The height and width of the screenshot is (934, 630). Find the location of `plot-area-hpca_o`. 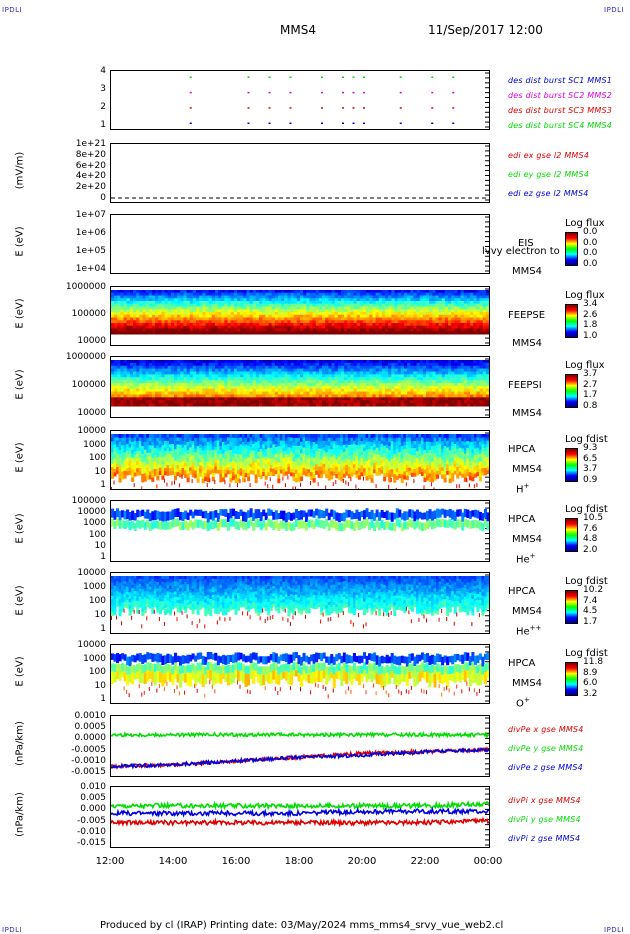

plot-area-hpca_o is located at coordinates (300, 674).